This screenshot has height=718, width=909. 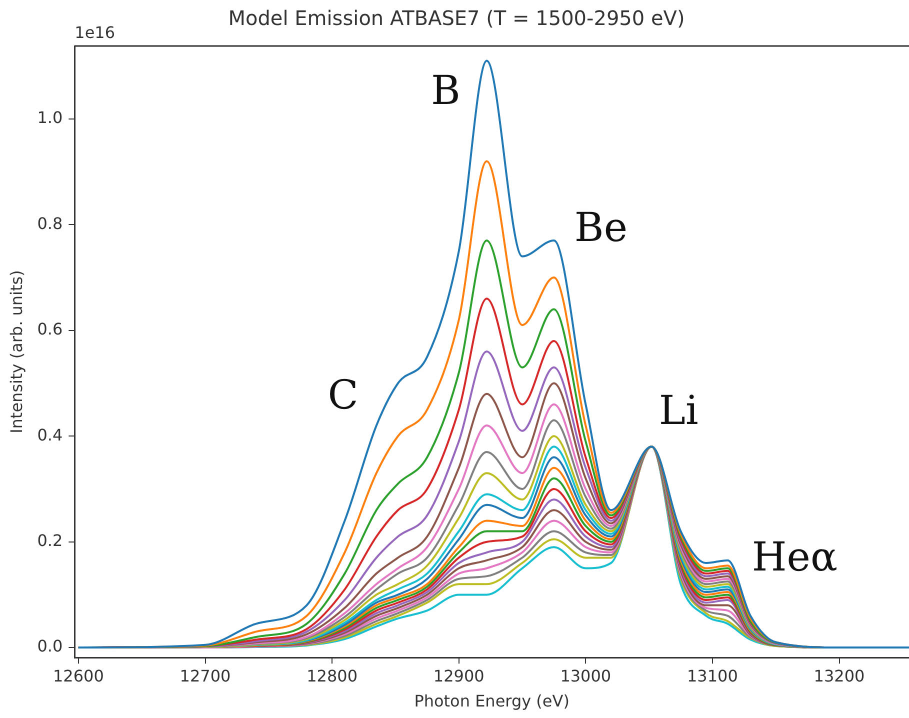 What do you see at coordinates (50, 223) in the screenshot?
I see `y-tick-label: 0.8` at bounding box center [50, 223].